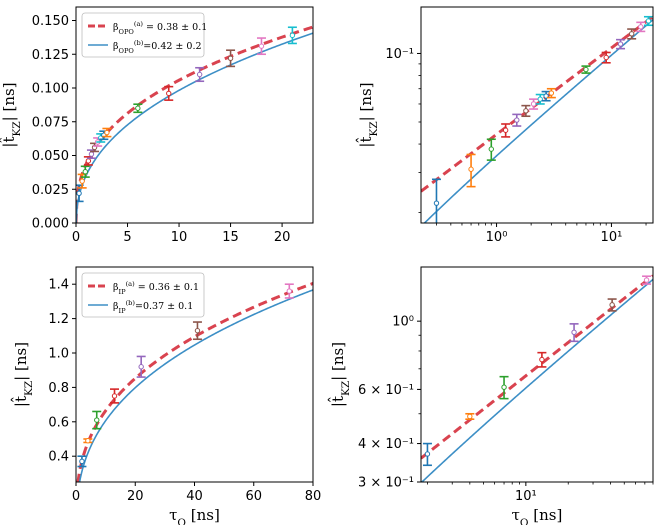  Describe the element at coordinates (153, 307) in the screenshot. I see `legend-entry-b: βIP(b)=0.37 ± 0.1` at that location.